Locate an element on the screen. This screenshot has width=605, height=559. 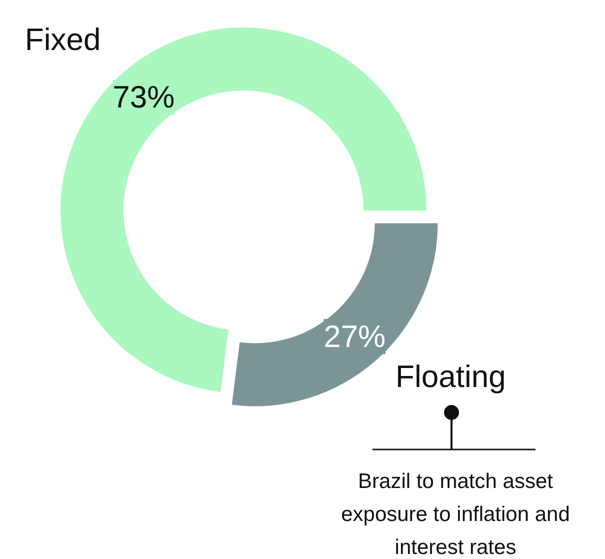
data-label: 27% is located at coordinates (355, 336).